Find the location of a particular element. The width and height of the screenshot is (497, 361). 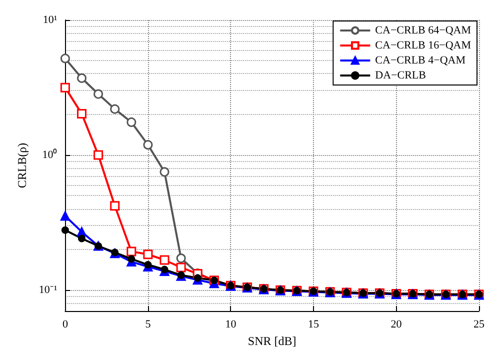

y-tick-label: 10¹ is located at coordinates (50, 20).